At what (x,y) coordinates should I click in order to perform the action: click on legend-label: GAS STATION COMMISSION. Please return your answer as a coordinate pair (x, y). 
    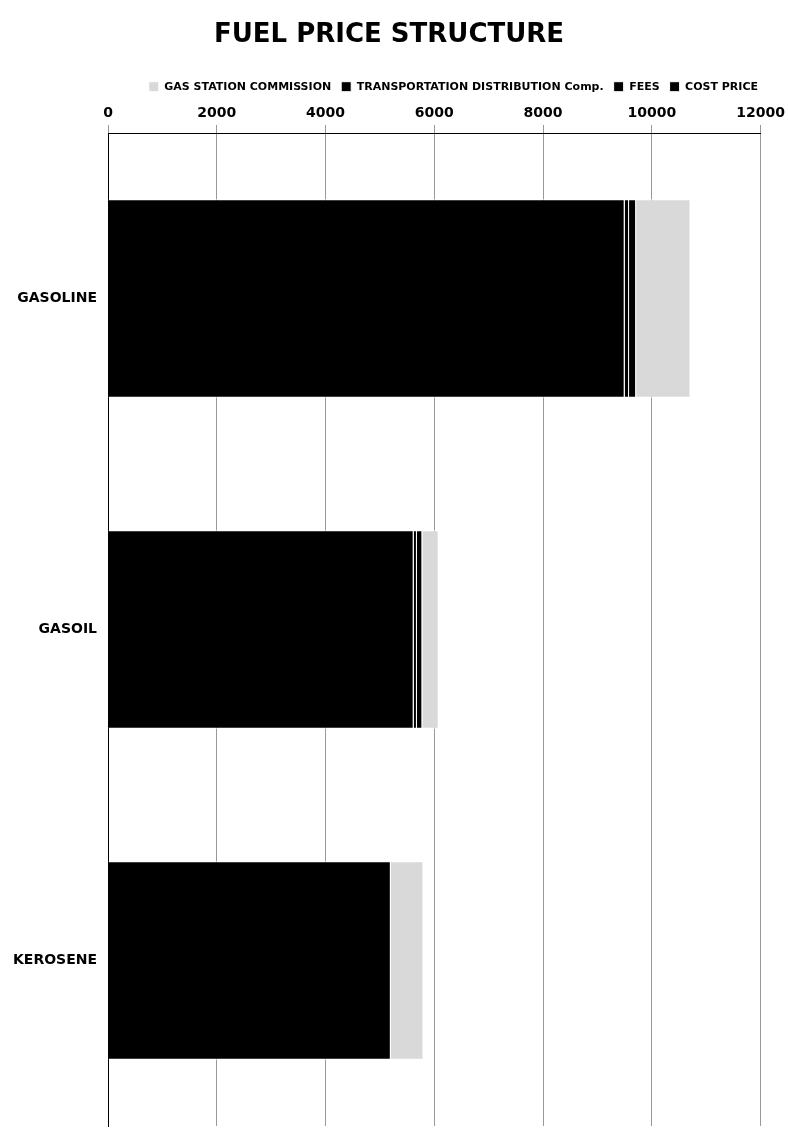
    Looking at the image, I should click on (248, 86).